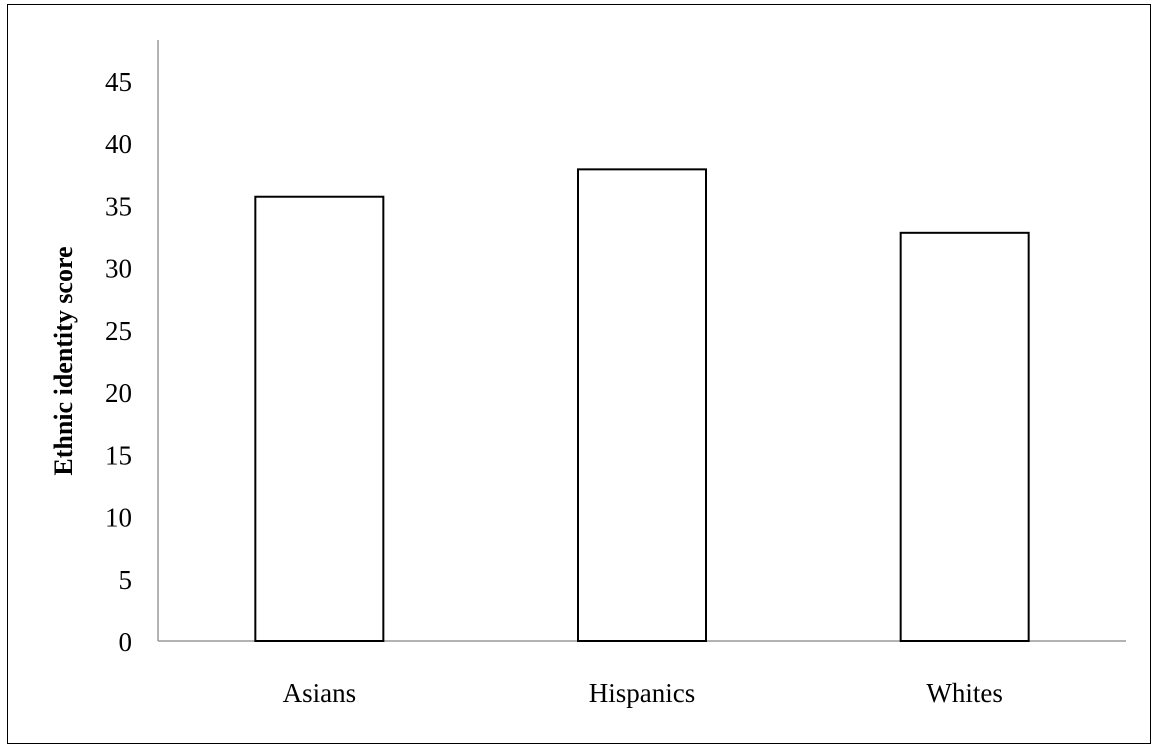 The height and width of the screenshot is (744, 1152). Describe the element at coordinates (964, 436) in the screenshot. I see `bar-whites` at that location.